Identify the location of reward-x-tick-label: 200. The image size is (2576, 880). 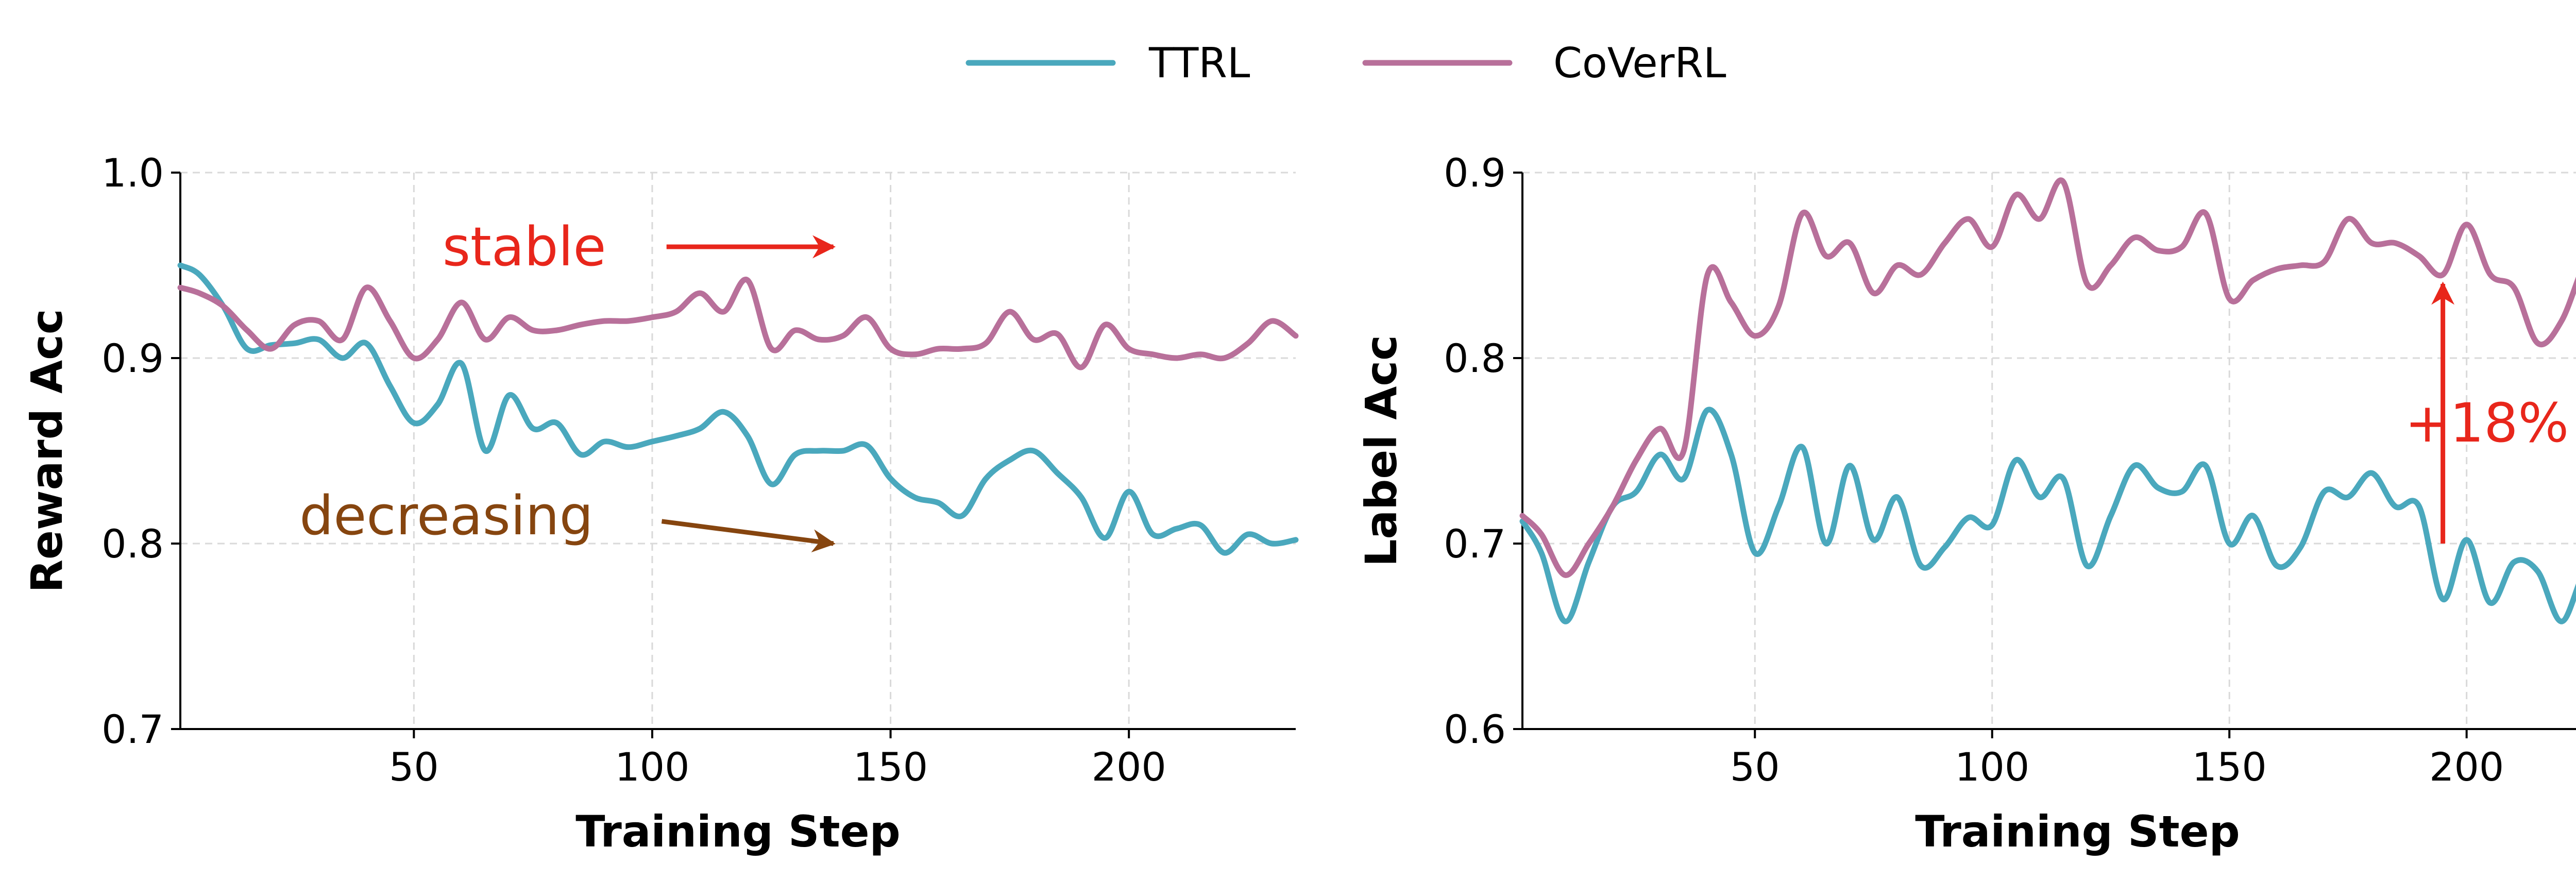
(1129, 767).